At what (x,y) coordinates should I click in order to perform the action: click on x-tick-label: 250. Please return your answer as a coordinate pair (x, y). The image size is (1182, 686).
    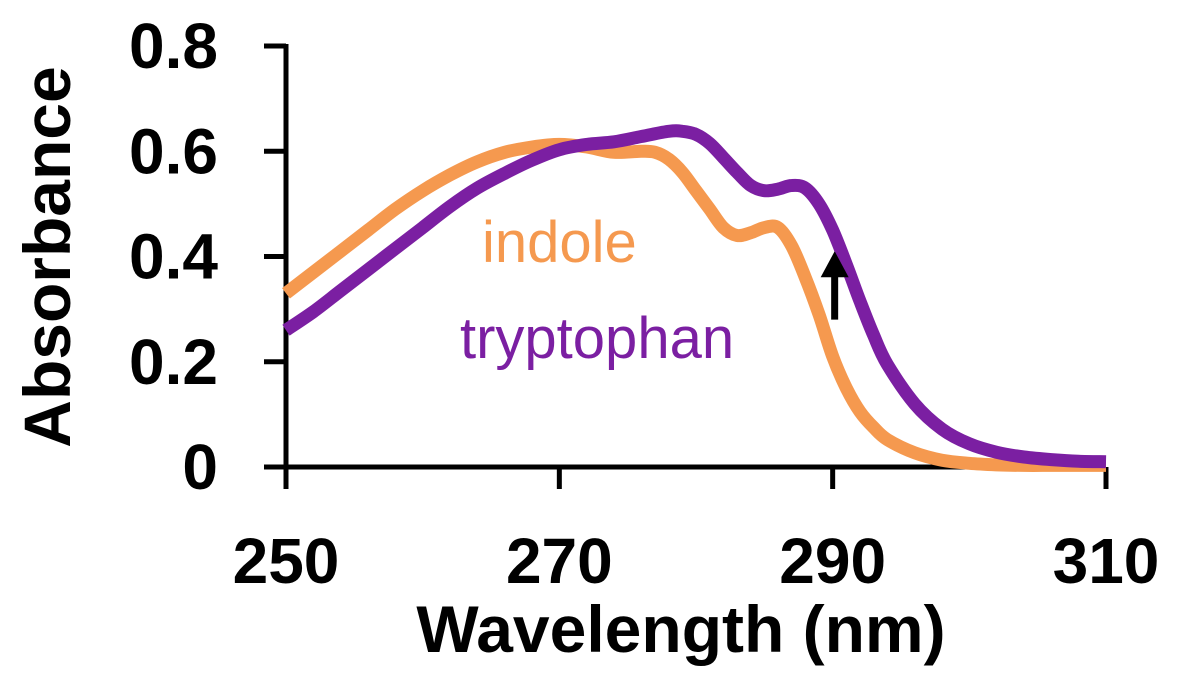
    Looking at the image, I should click on (286, 561).